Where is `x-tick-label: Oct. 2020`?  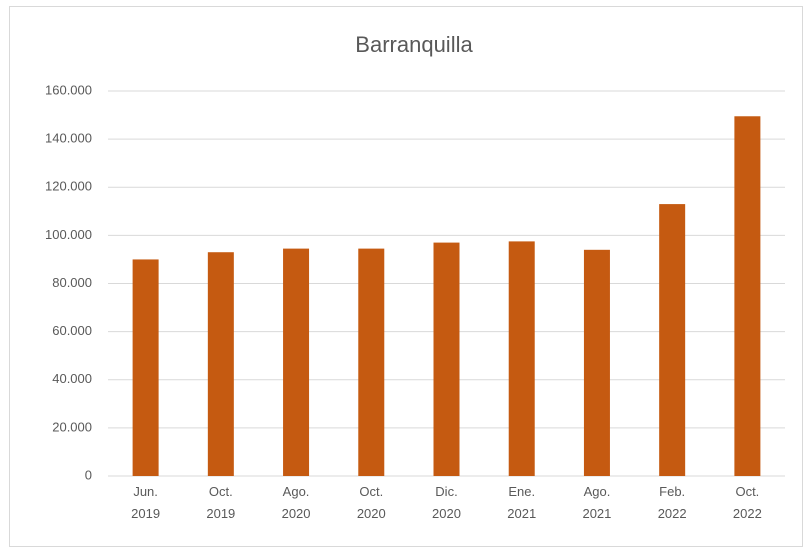
x-tick-label: Oct. 2020 is located at coordinates (371, 502).